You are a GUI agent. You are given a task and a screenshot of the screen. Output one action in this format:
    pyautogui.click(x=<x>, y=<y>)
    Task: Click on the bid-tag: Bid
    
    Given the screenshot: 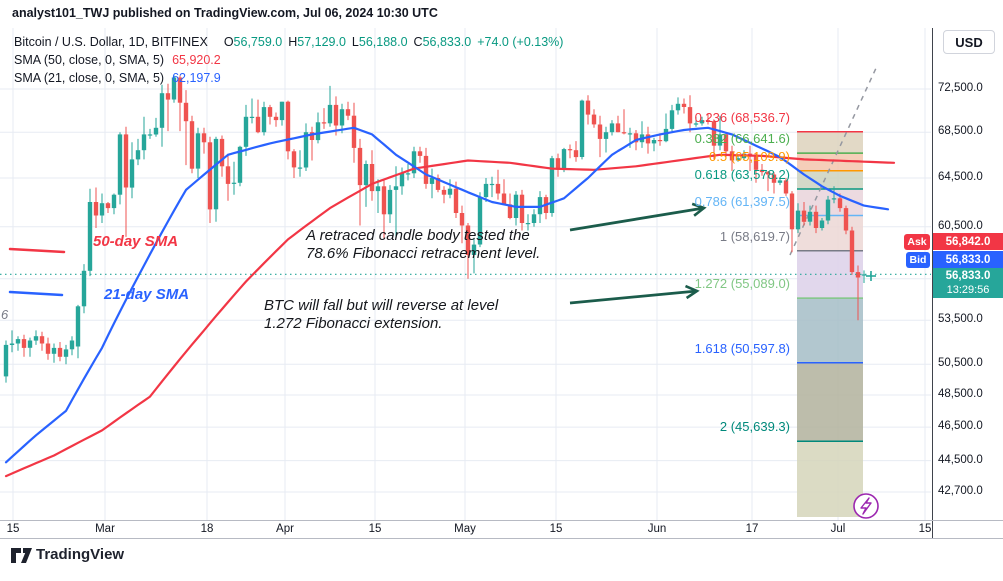 What is the action you would take?
    pyautogui.click(x=918, y=260)
    